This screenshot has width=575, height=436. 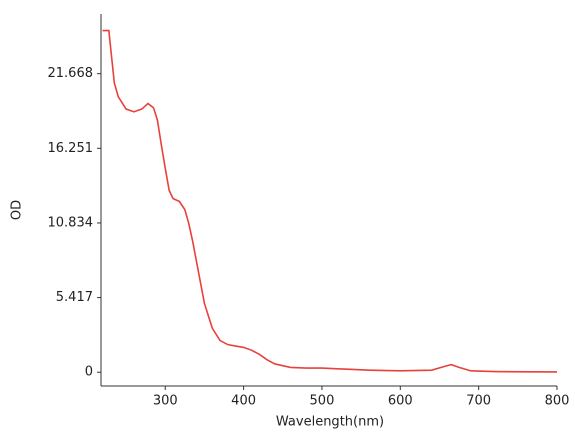 What do you see at coordinates (71, 73) in the screenshot?
I see `y-tick-label: 21.668` at bounding box center [71, 73].